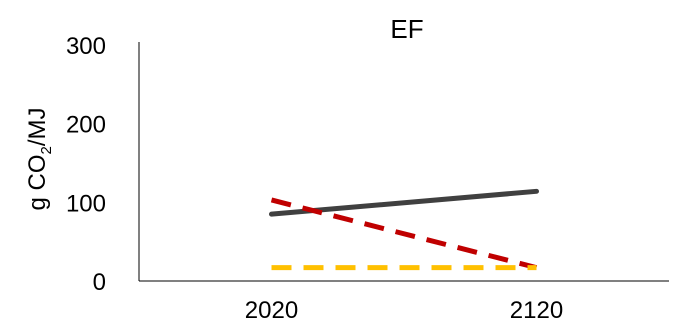 The height and width of the screenshot is (328, 673). Describe the element at coordinates (86, 164) in the screenshot. I see `y-tick-labels: 0 100 200 300` at that location.